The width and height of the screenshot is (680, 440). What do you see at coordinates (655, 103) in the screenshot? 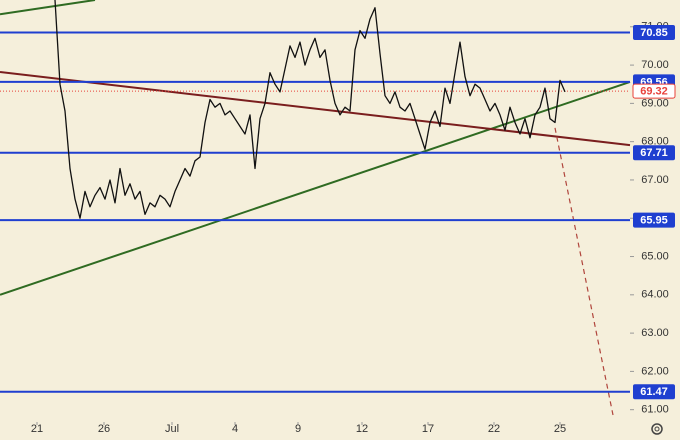
I see `y-tick-label: 69.00` at bounding box center [655, 103].